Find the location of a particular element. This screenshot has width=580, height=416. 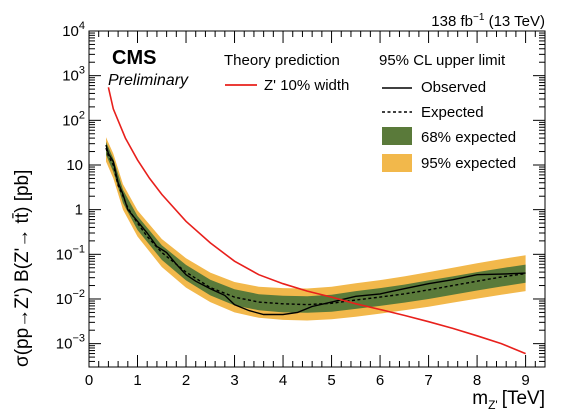

legend-band68-label: 68% expected is located at coordinates (468, 137).